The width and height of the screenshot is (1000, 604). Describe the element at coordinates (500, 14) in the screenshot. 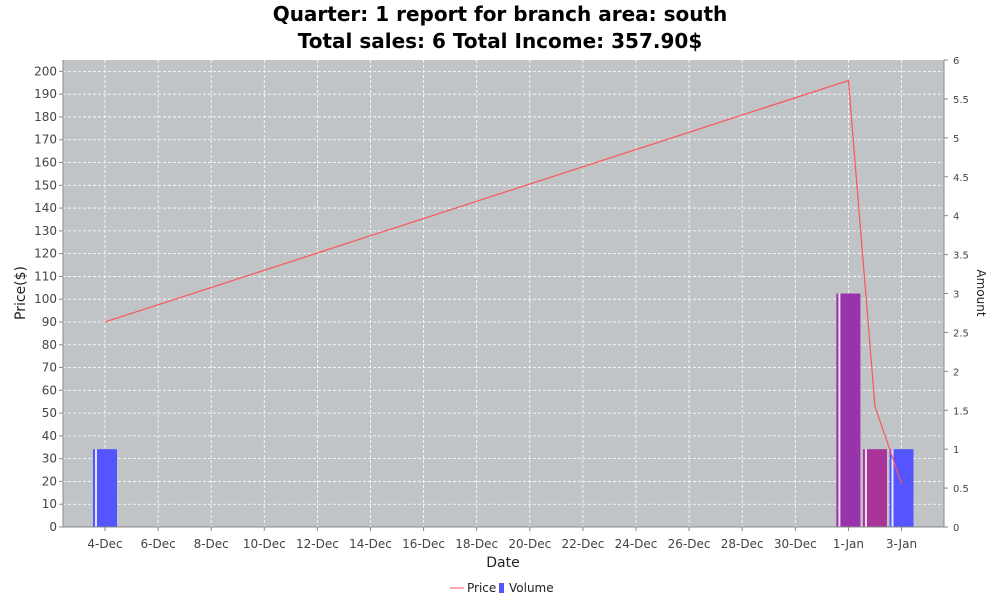

I see `chart-title-line1: Quarter: 1 report for branch area: south` at that location.